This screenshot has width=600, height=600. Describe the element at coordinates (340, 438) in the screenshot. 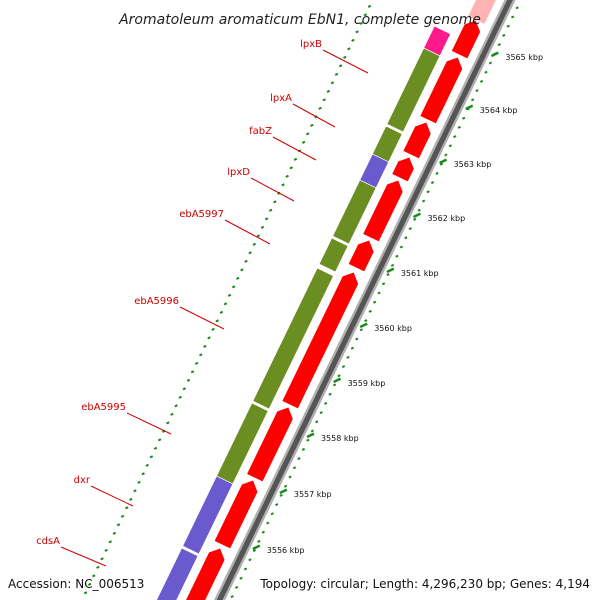

I see `scale-tick-label: 3558 kbp` at that location.